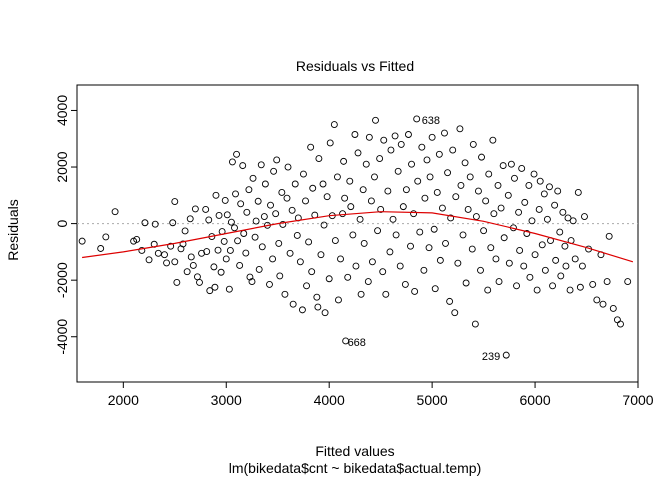 The image size is (672, 480). I want to click on x-axis-label: Fitted values, so click(354, 451).